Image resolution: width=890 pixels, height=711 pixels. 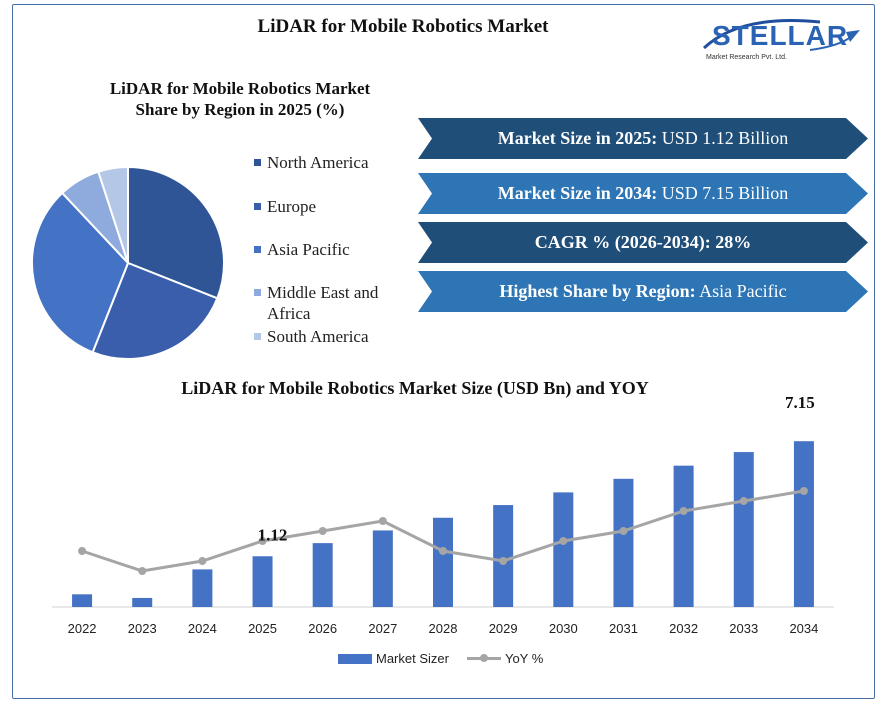 I want to click on kpi-label: Market Size in 2034:, so click(x=577, y=193).